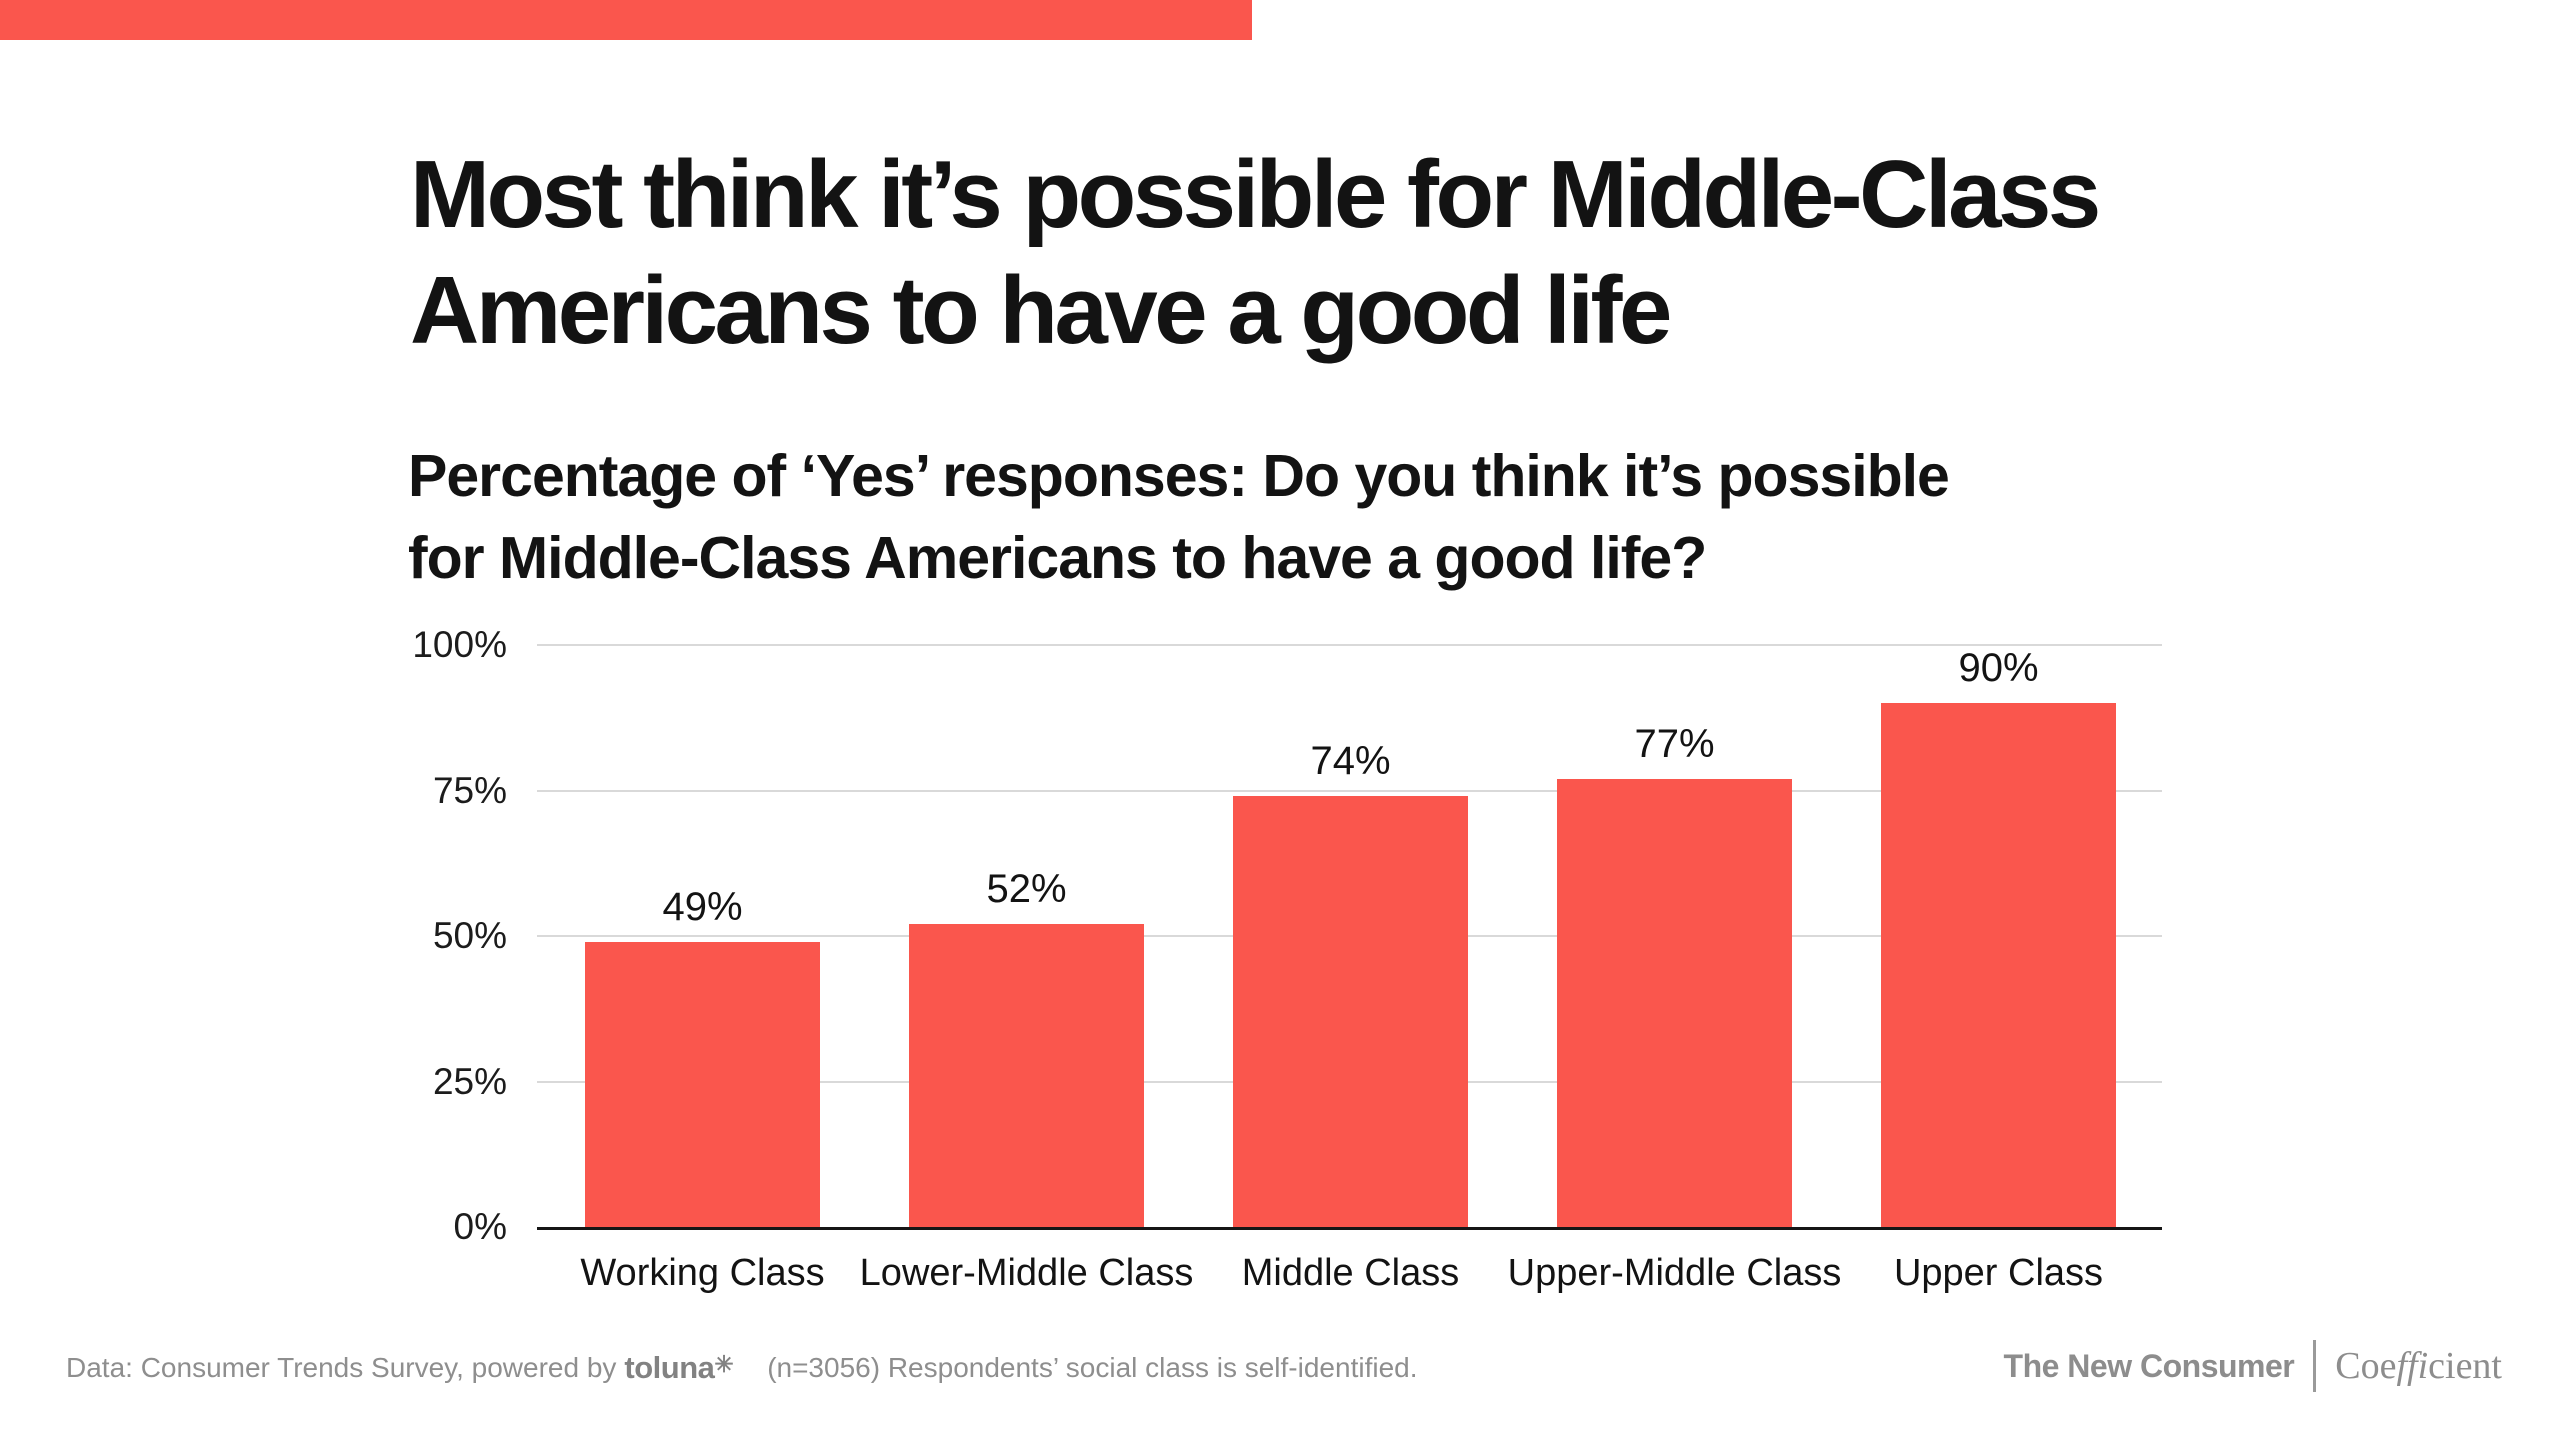 This screenshot has width=2560, height=1440. What do you see at coordinates (253, 935) in the screenshot?
I see `y-axis: 100% 75% 50% 25% 0%` at bounding box center [253, 935].